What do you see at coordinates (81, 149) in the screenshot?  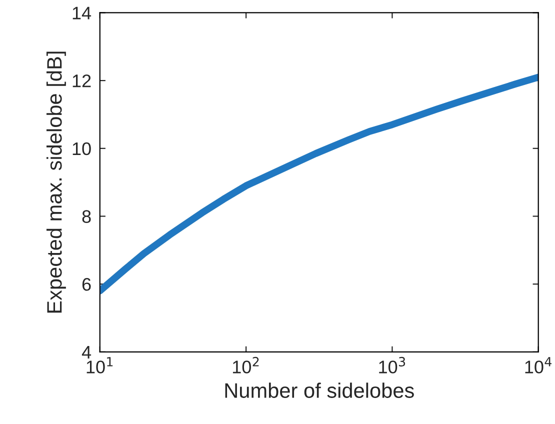 I see `y-tick-label: 10` at bounding box center [81, 149].